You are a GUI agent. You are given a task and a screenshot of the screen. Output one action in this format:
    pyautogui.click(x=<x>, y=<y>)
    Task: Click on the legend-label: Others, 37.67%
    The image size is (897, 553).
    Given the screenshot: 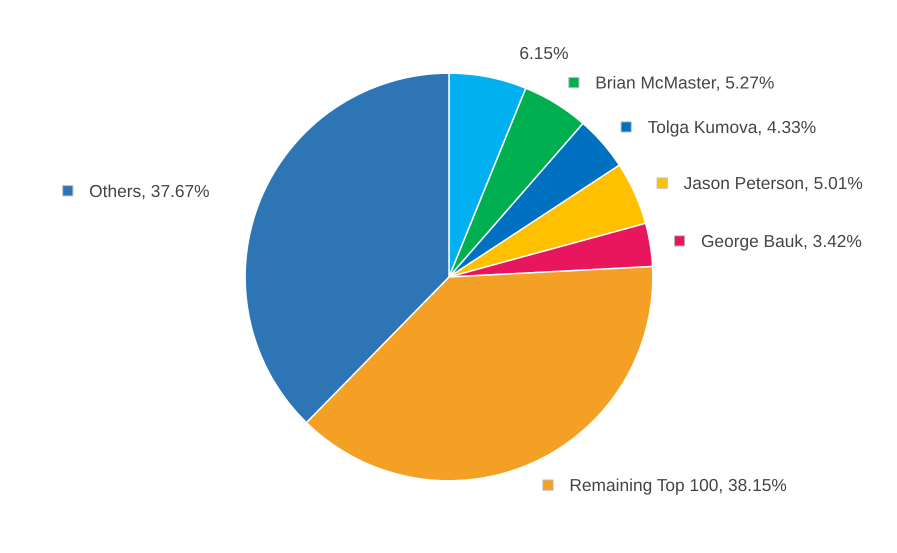 What is the action you would take?
    pyautogui.click(x=149, y=190)
    